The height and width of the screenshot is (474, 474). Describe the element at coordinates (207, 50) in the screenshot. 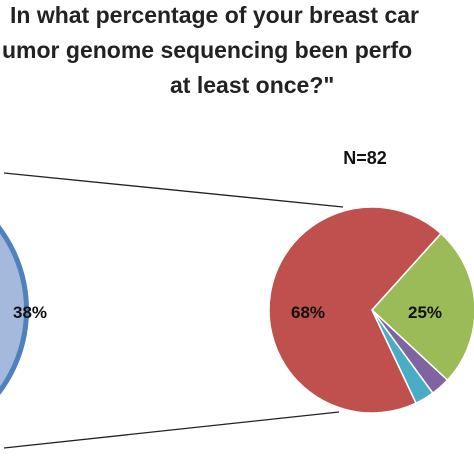

I see `chart-title-line-2: umor genome sequencing been perfo` at that location.